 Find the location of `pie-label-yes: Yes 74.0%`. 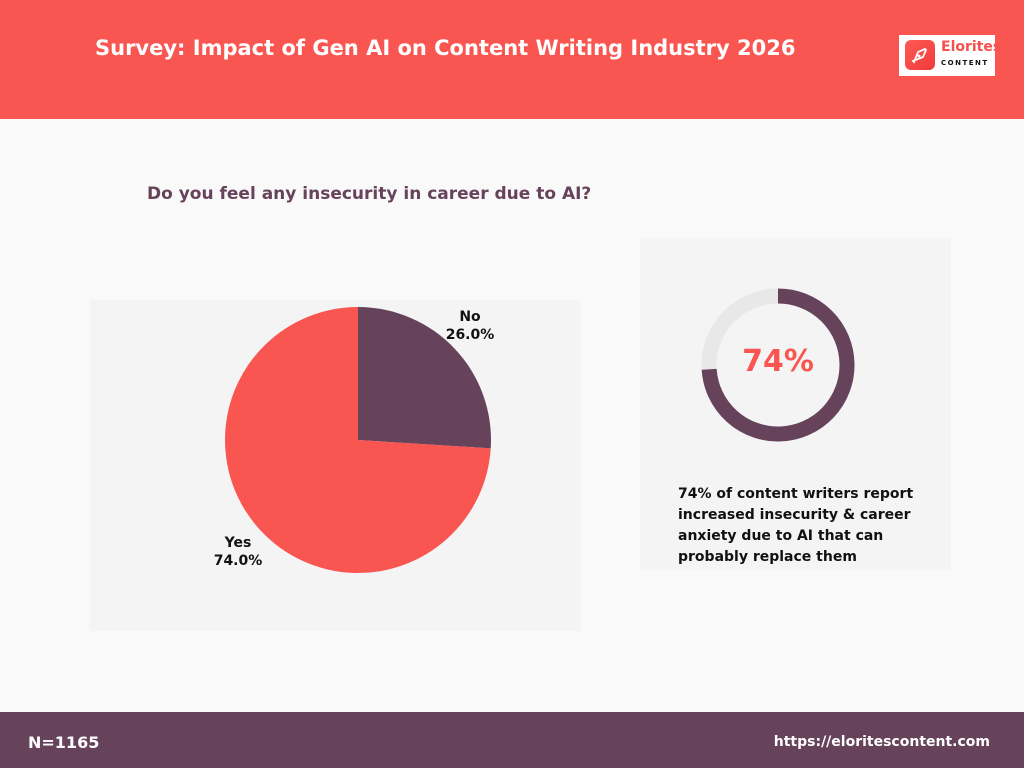

pie-label-yes: Yes 74.0% is located at coordinates (238, 552).